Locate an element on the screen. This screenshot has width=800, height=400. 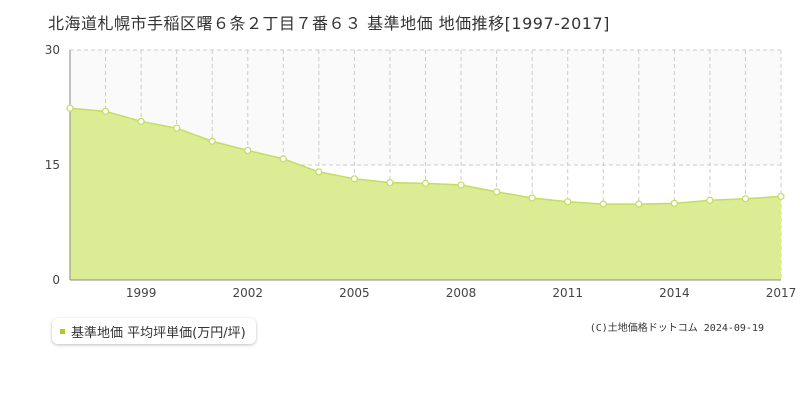
x-tick-label: 2014 is located at coordinates (674, 293).